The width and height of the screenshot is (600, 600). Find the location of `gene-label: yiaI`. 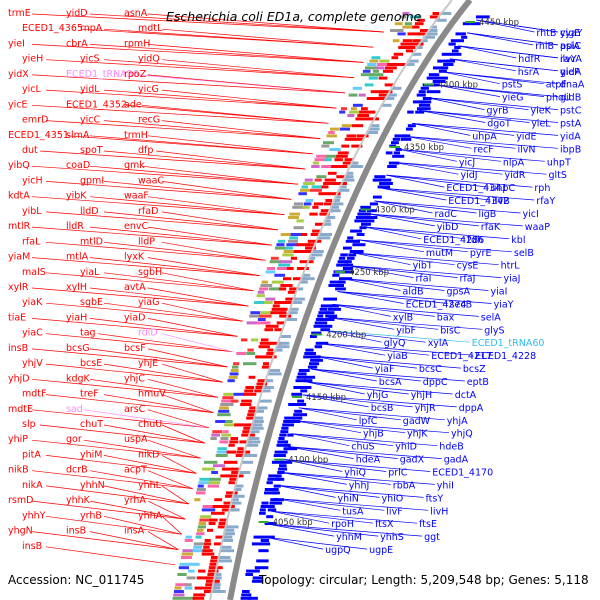

gene-label: yiaI is located at coordinates (499, 292).